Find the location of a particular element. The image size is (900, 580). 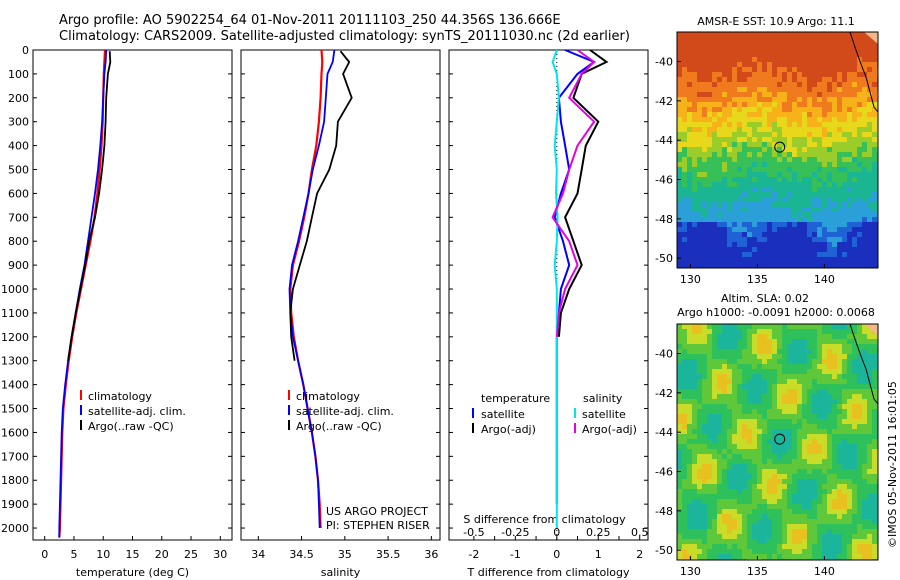

land-sla-map is located at coordinates (871, 330).